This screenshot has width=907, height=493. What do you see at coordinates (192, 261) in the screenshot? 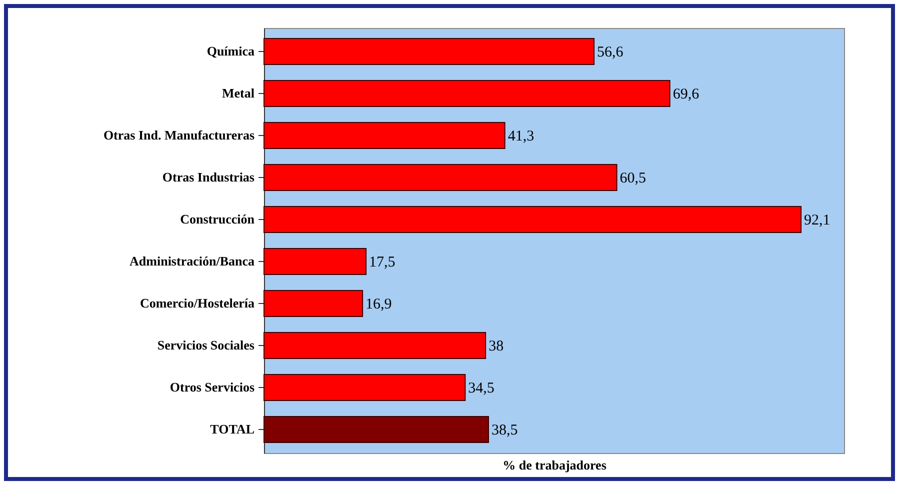
I see `y-tick-label: Administración/Banca` at bounding box center [192, 261].